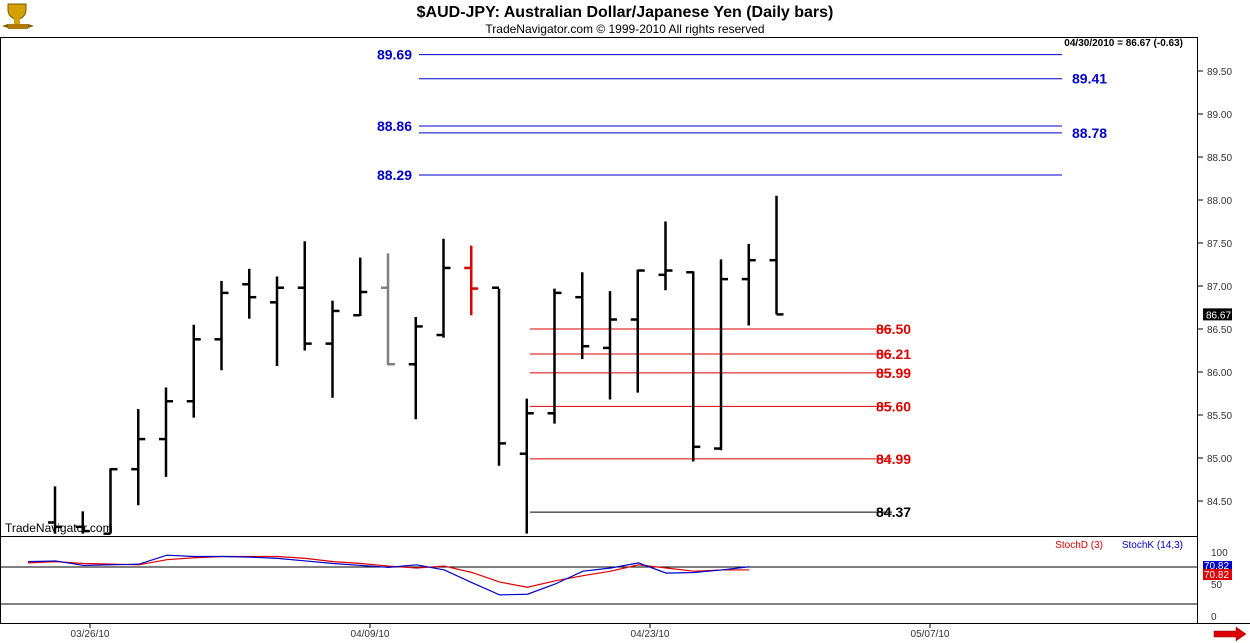  What do you see at coordinates (650, 634) in the screenshot?
I see `date-tick-label: 04/23/10` at bounding box center [650, 634].